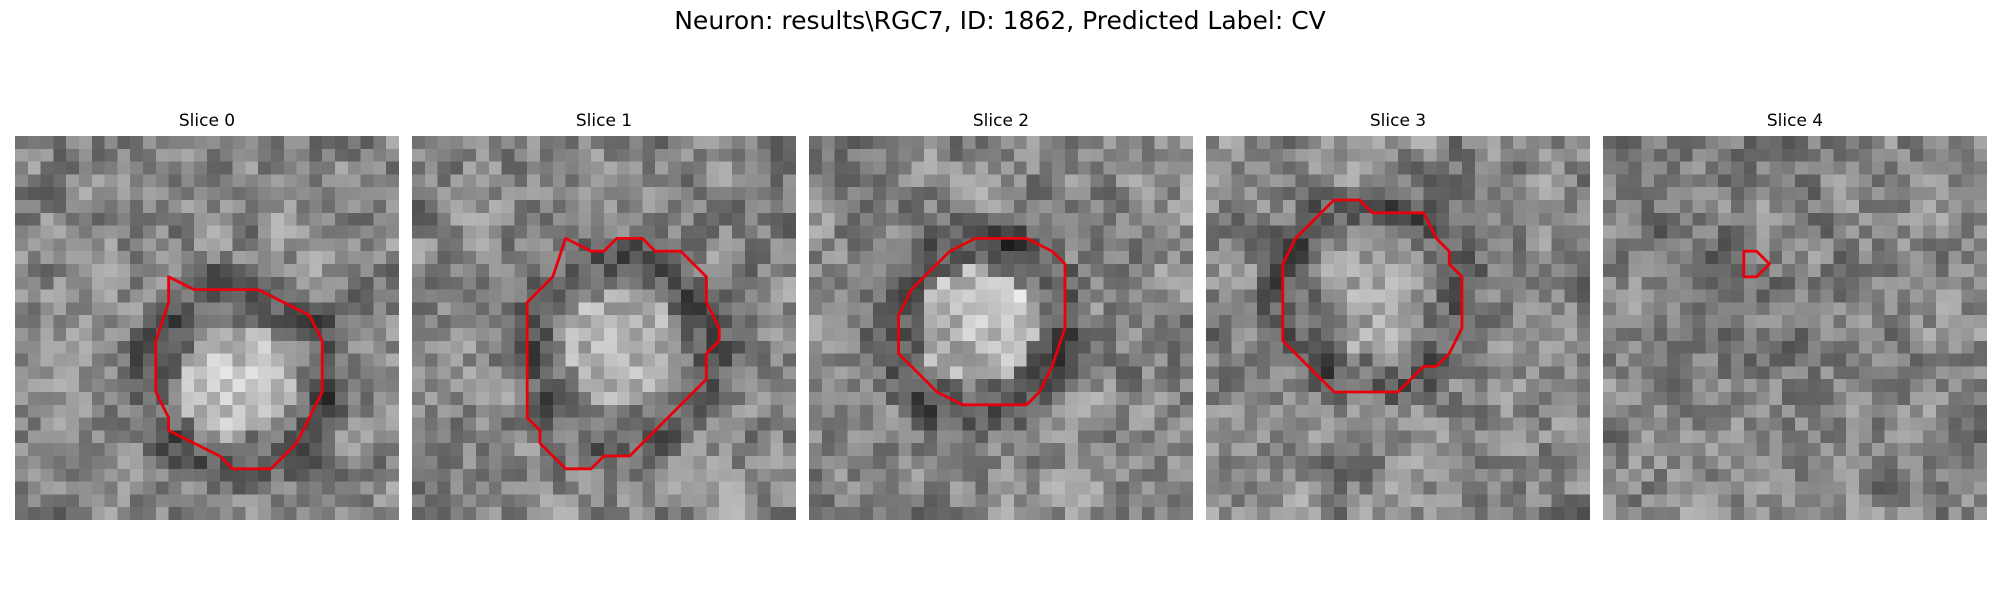 The height and width of the screenshot is (600, 2000). I want to click on slice-panel-0: Slice 0, so click(207, 314).